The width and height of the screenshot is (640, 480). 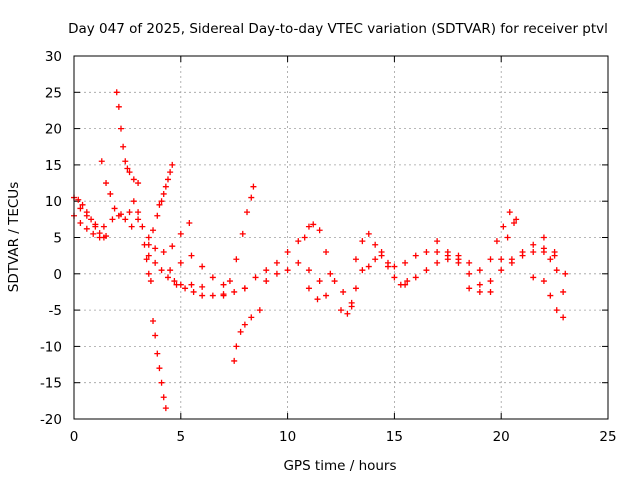 What do you see at coordinates (293, 272) in the screenshot?
I see `series-s17` at bounding box center [293, 272].